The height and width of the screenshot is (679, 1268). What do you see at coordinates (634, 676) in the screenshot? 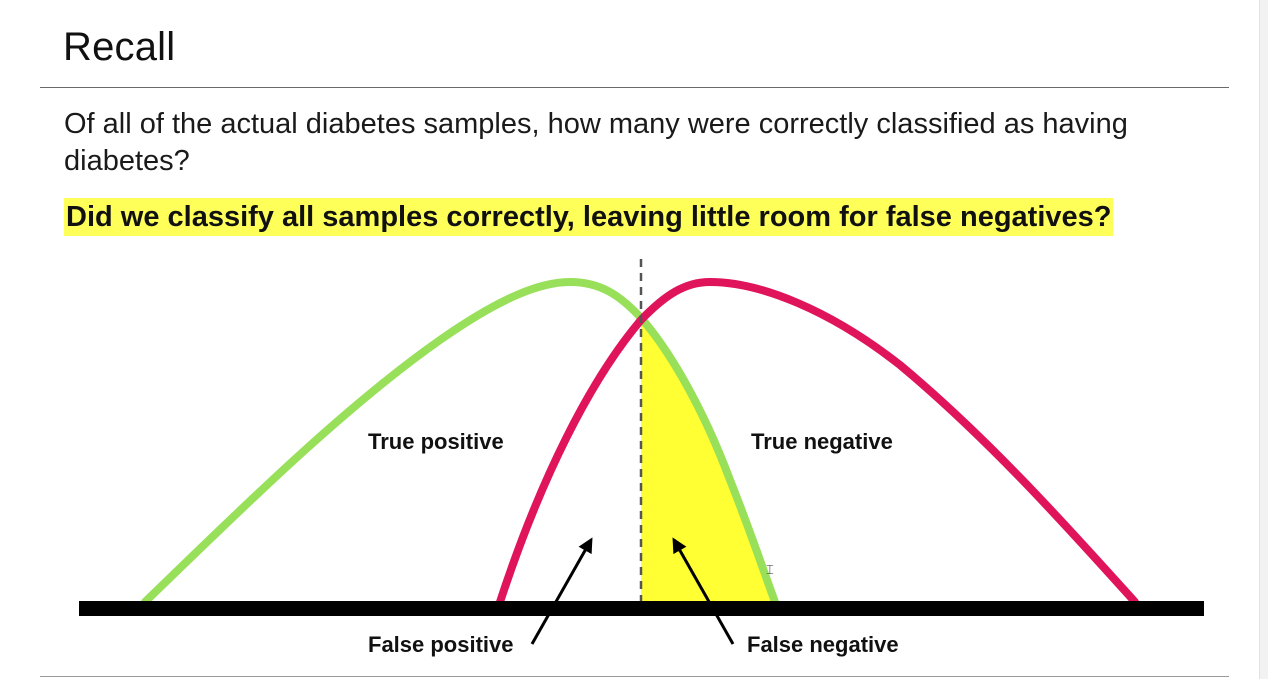
I see `bottom-divider` at bounding box center [634, 676].